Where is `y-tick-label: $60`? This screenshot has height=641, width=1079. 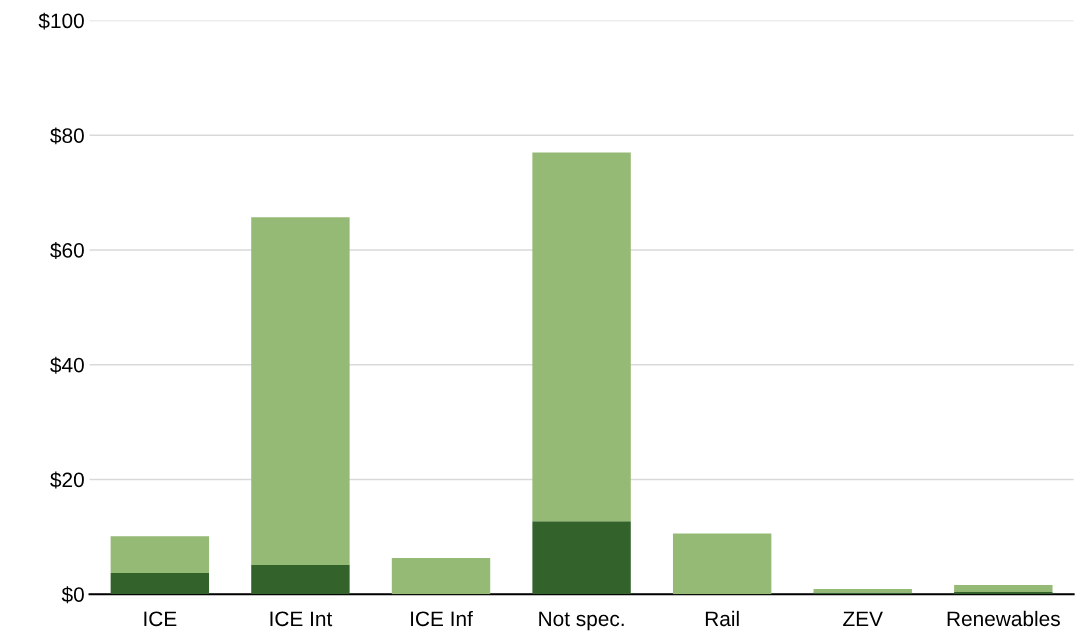
y-tick-label: $60 is located at coordinates (67, 250).